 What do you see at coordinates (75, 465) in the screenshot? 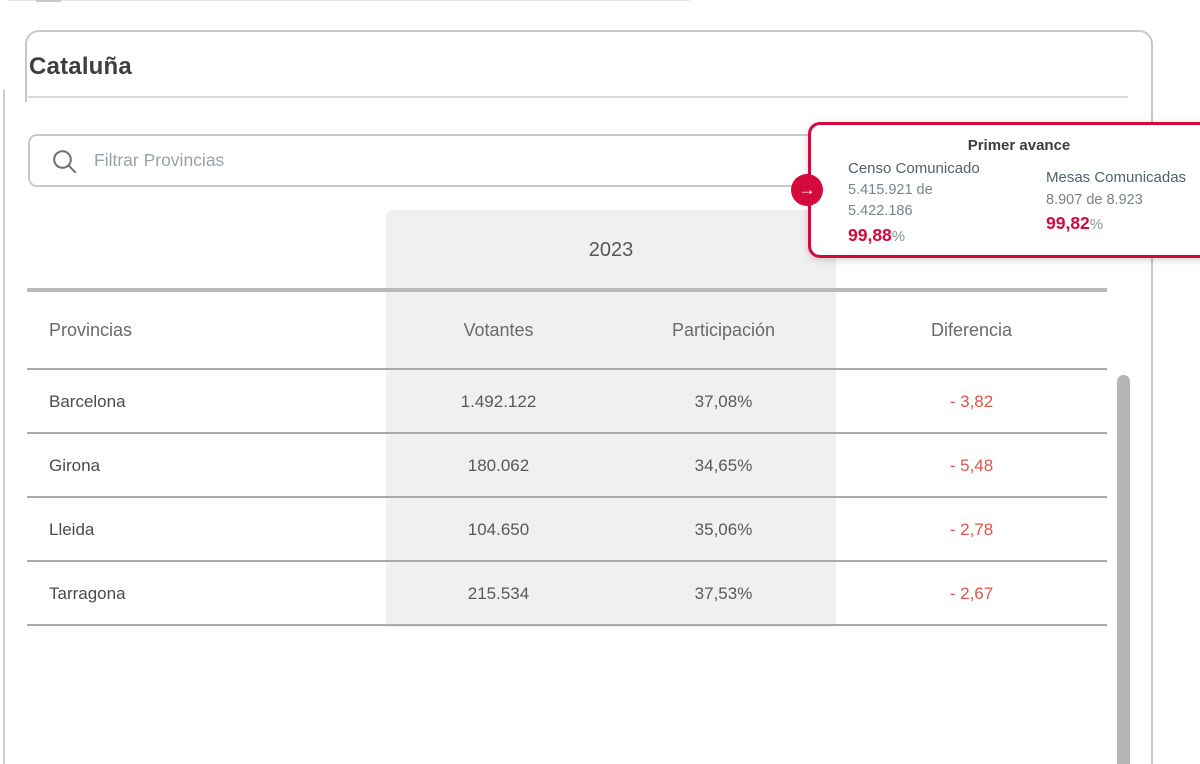
I see `province-name: Girona` at bounding box center [75, 465].